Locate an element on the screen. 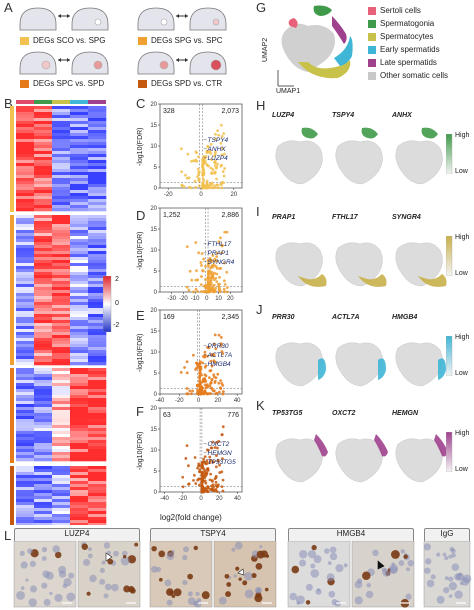 The width and height of the screenshot is (474, 610). expression-color-bar is located at coordinates (449, 356).